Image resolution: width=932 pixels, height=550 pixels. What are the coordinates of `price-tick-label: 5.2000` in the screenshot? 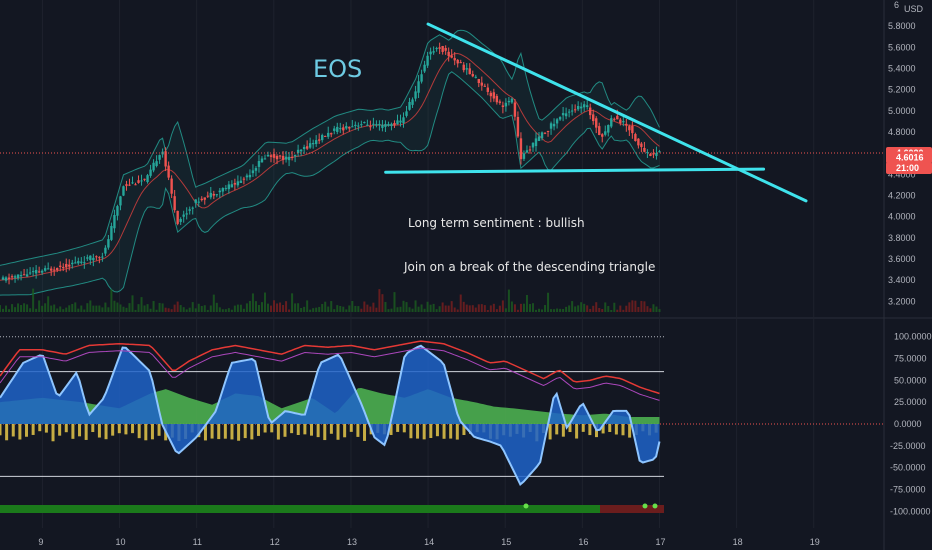 It's located at (902, 90).